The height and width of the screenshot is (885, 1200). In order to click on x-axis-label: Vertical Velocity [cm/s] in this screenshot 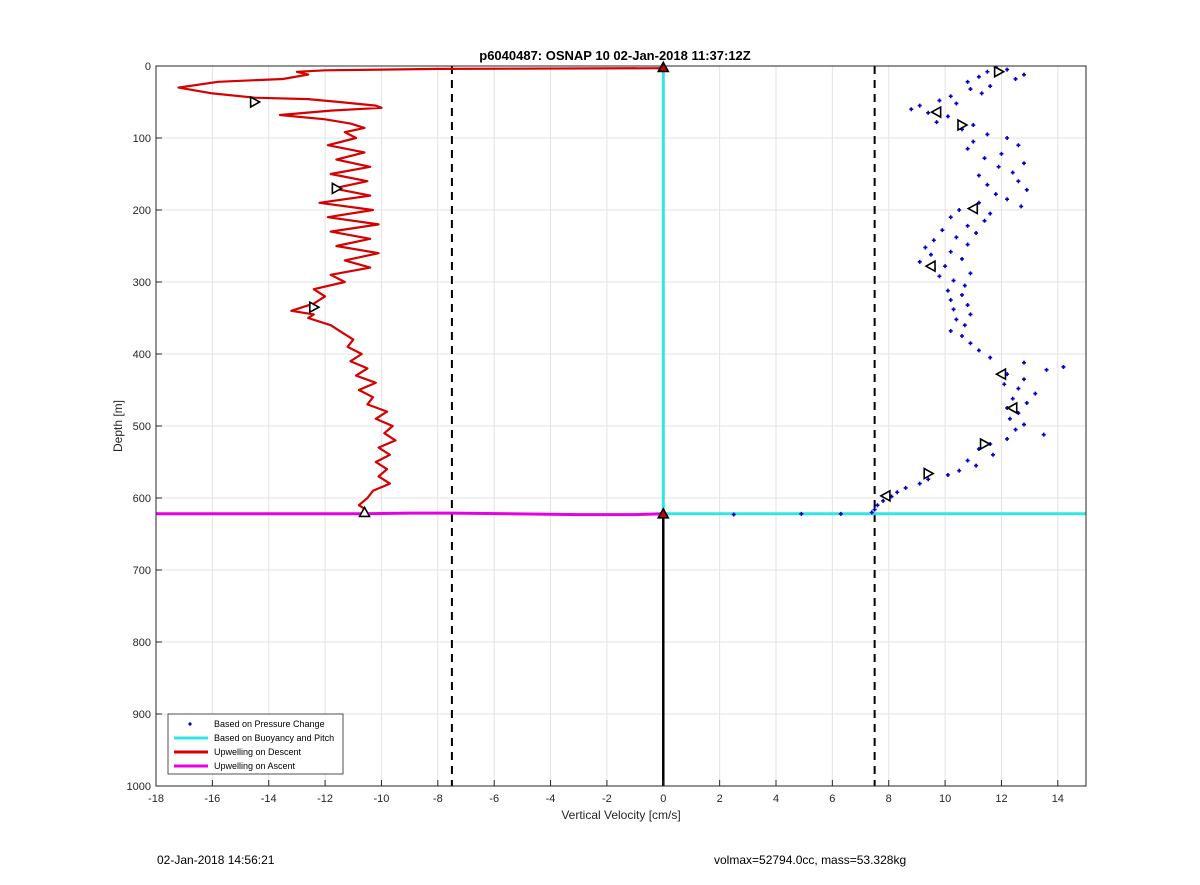, I will do `click(620, 815)`.